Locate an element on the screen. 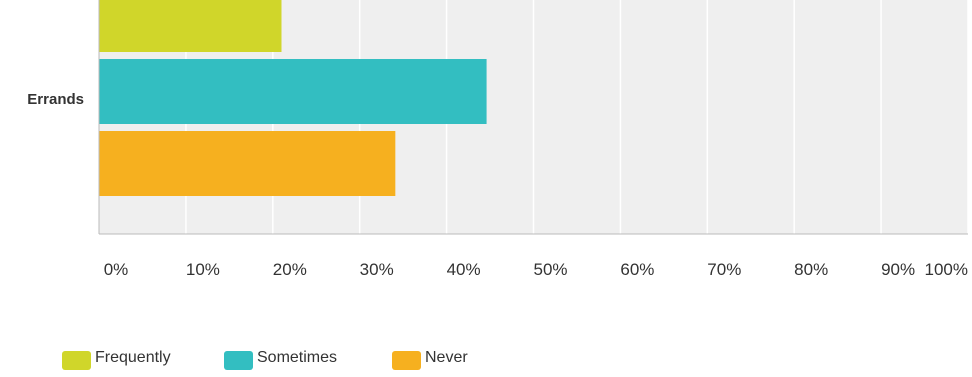 Image resolution: width=972 pixels, height=377 pixels. x-tick-label: 50% is located at coordinates (550, 269).